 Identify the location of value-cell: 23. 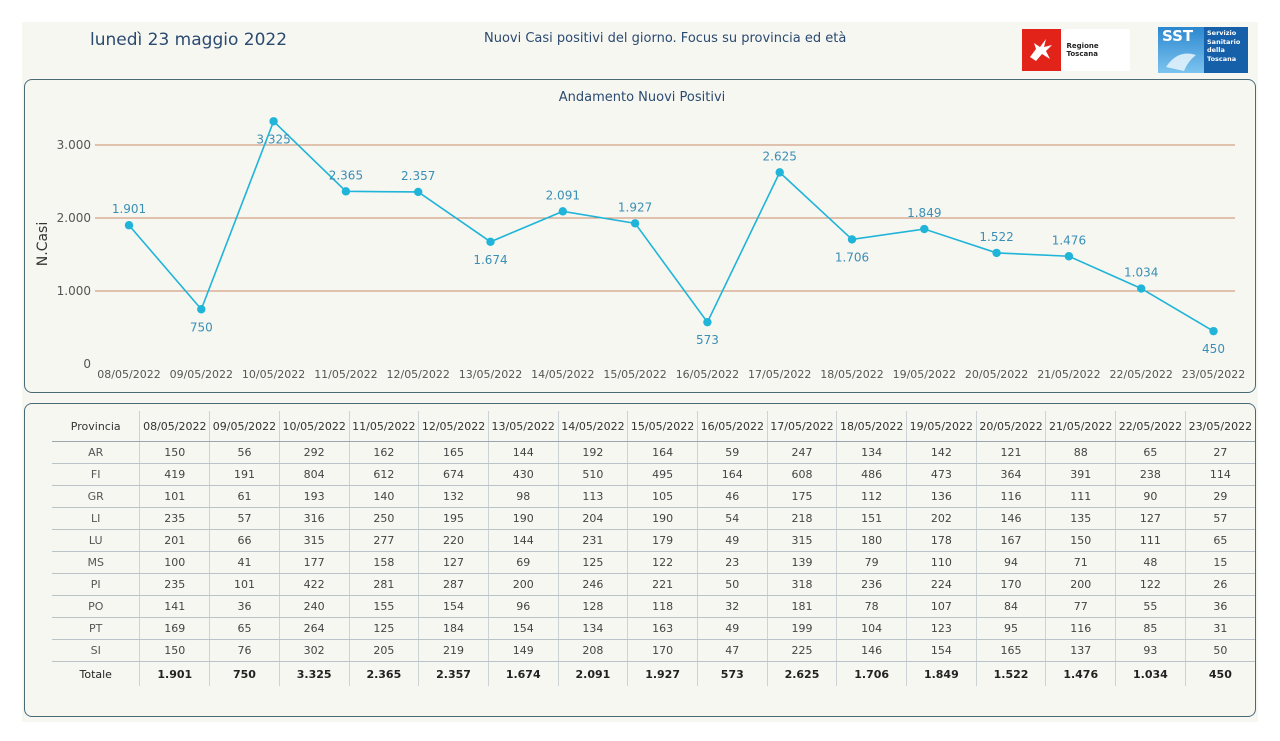
(732, 562).